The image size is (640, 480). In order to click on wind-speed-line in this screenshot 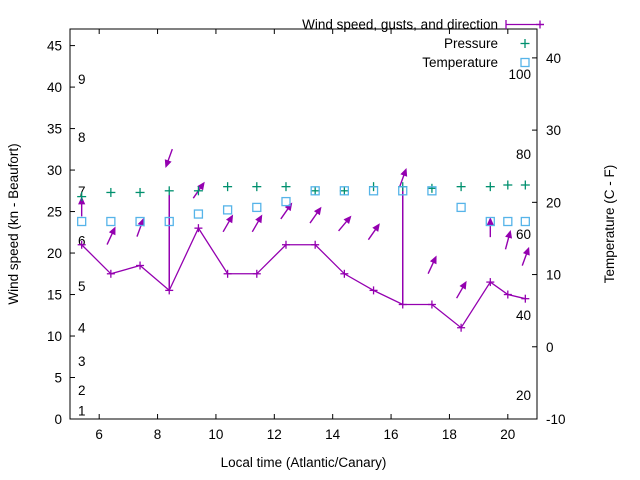, I will do `click(303, 277)`.